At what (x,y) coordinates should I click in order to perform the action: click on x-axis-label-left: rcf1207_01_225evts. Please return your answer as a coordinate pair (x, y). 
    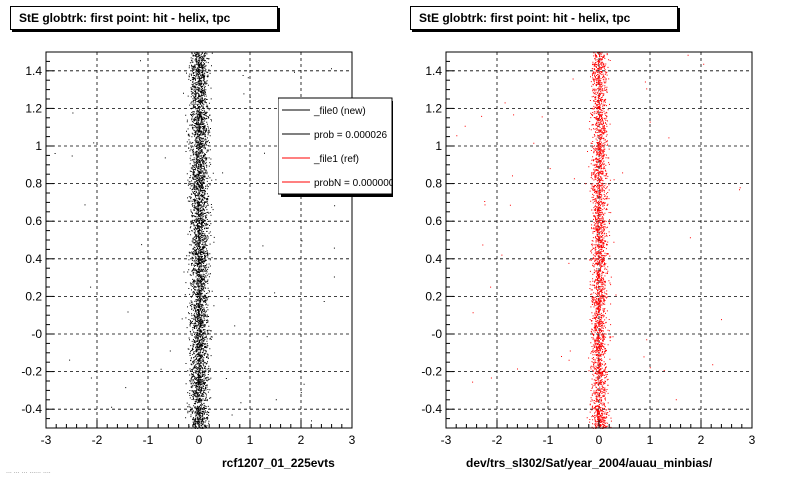
    Looking at the image, I should click on (278, 463).